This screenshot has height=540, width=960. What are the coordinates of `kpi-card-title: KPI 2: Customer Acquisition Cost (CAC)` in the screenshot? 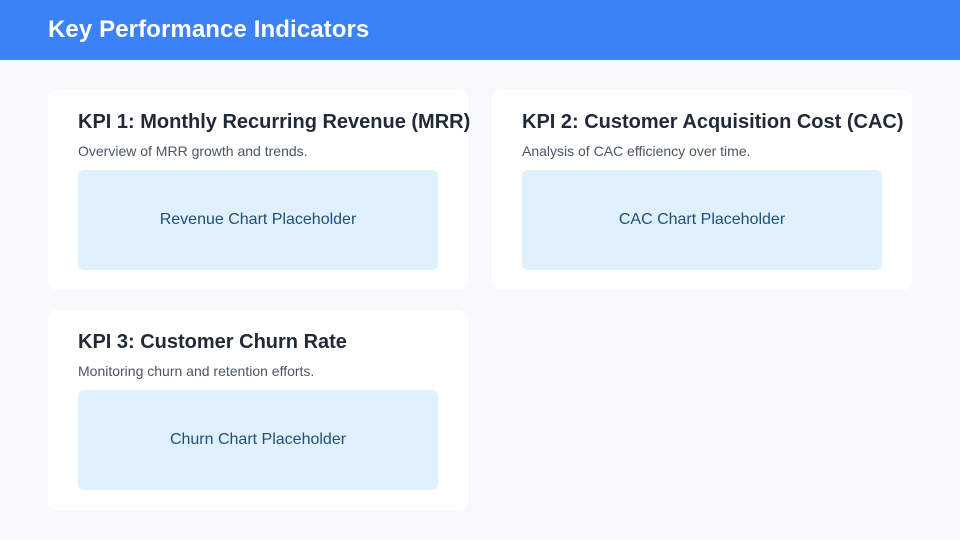 It's located at (713, 122).